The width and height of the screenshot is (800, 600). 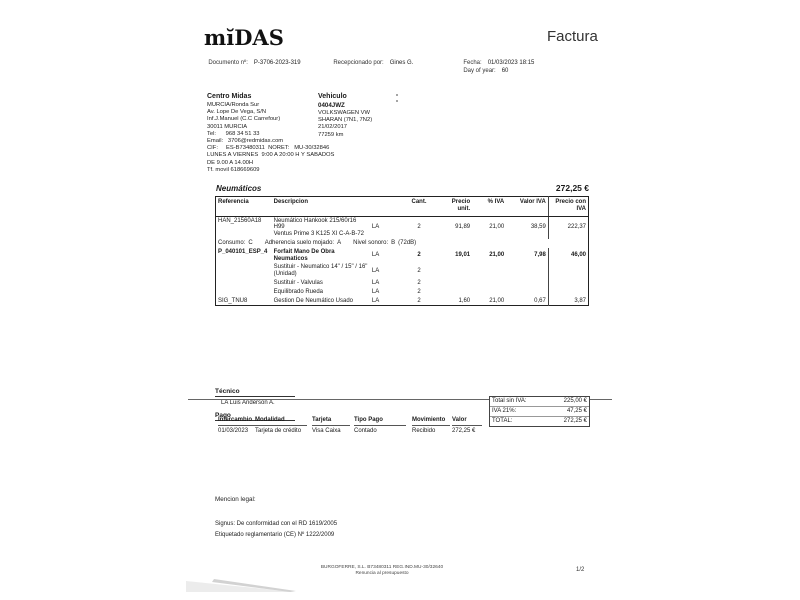 What do you see at coordinates (400, 399) in the screenshot?
I see `section-divider-line` at bounding box center [400, 399].